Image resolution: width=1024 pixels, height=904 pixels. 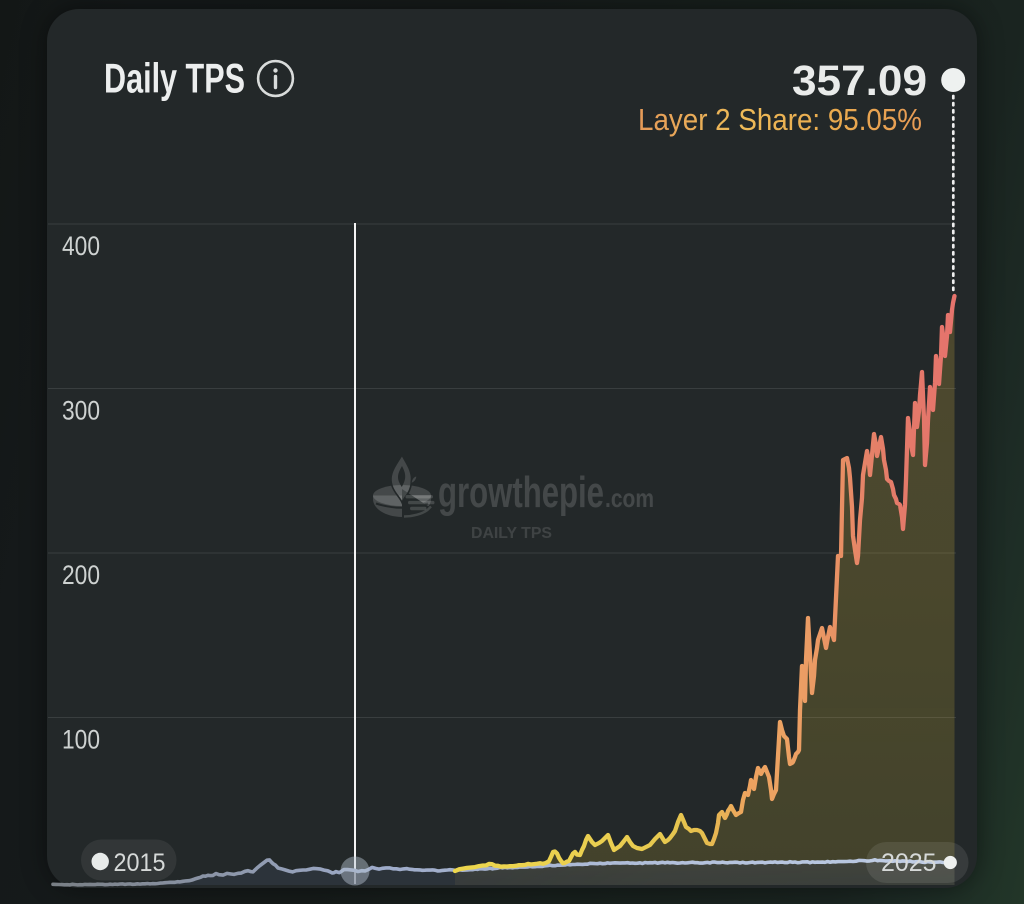 I want to click on svg-text: 200, so click(x=81, y=575).